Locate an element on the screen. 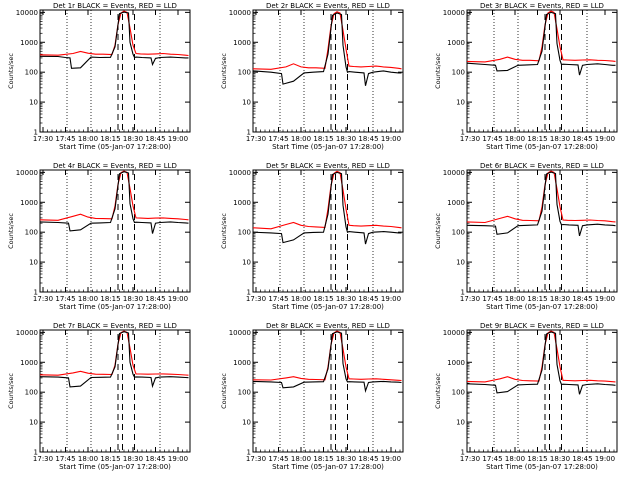  panel-title: Det 8r BLACK = Events, RED = LLD is located at coordinates (328, 326).